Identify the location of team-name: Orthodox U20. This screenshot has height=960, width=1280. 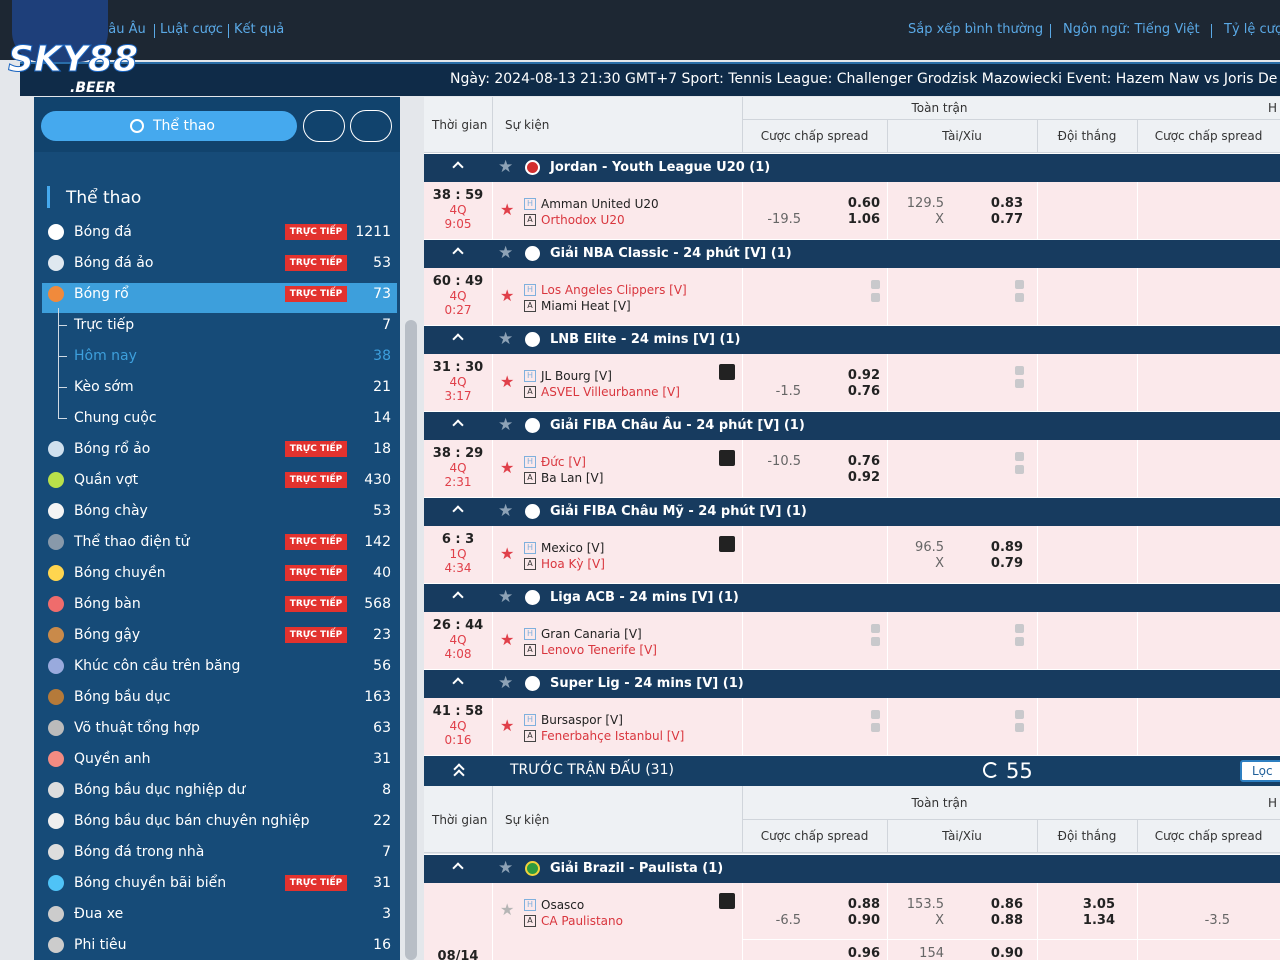
(583, 220).